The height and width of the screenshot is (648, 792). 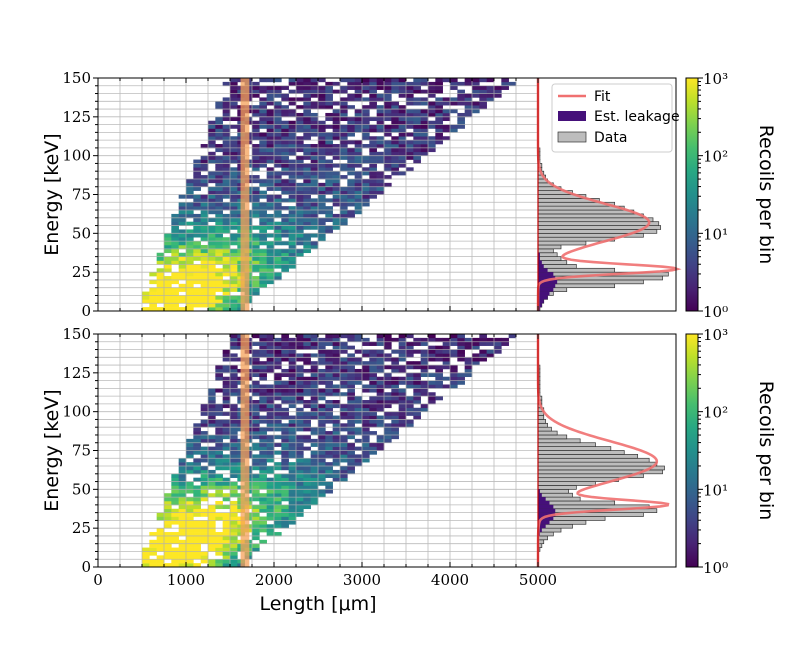 I want to click on leakage-bar, so click(x=546, y=506).